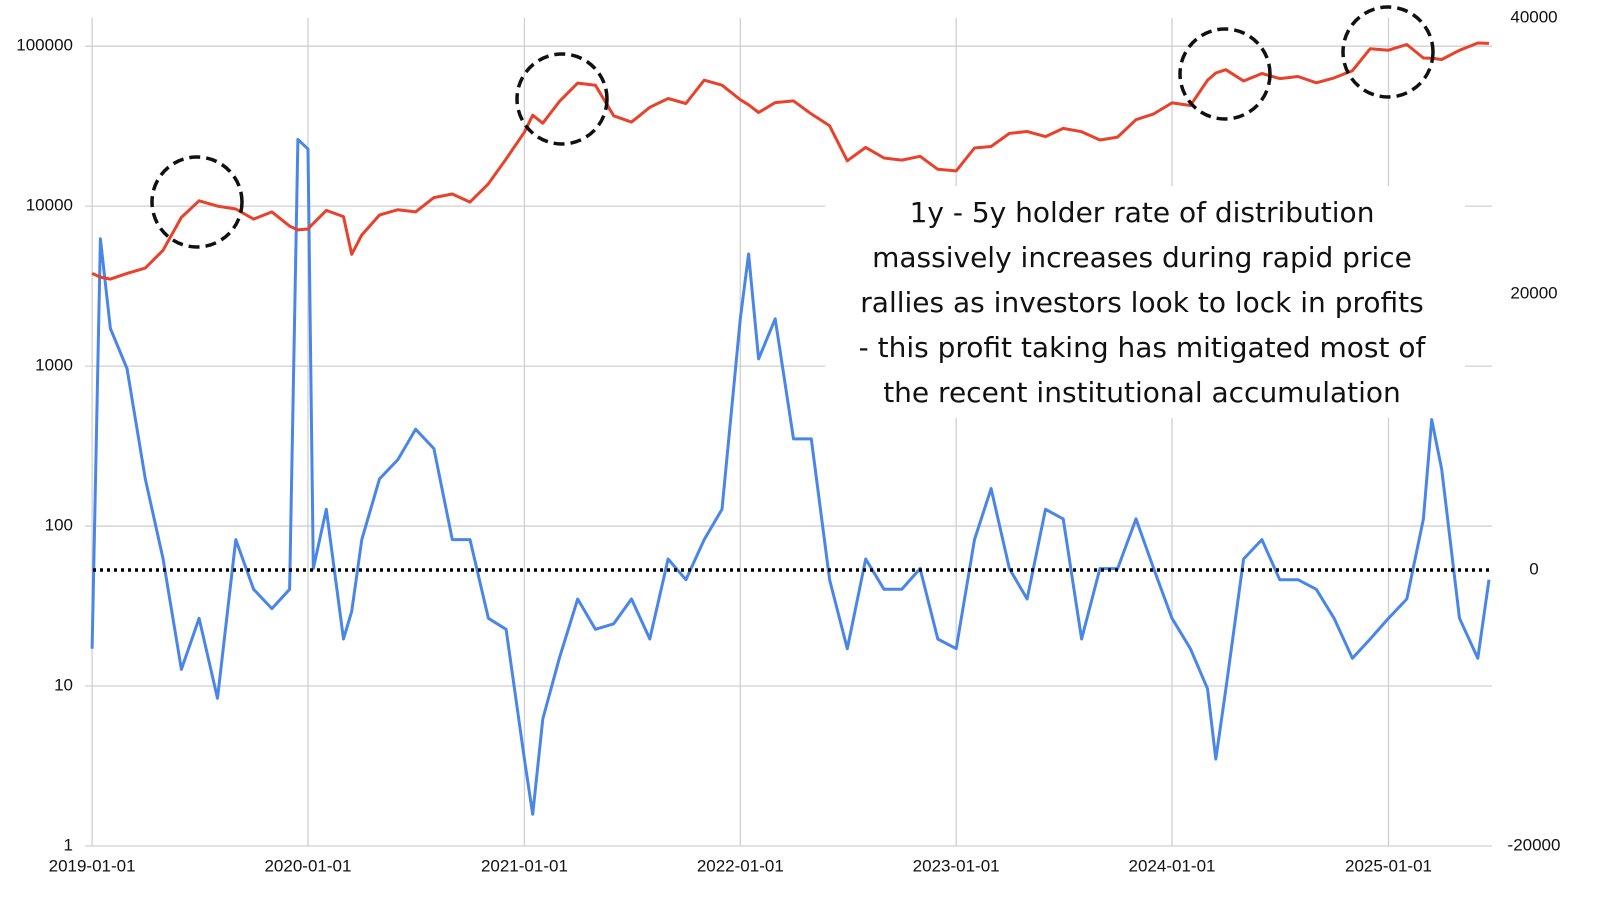  Describe the element at coordinates (1533, 16) in the screenshot. I see `y2-tick-label: 40000` at that location.